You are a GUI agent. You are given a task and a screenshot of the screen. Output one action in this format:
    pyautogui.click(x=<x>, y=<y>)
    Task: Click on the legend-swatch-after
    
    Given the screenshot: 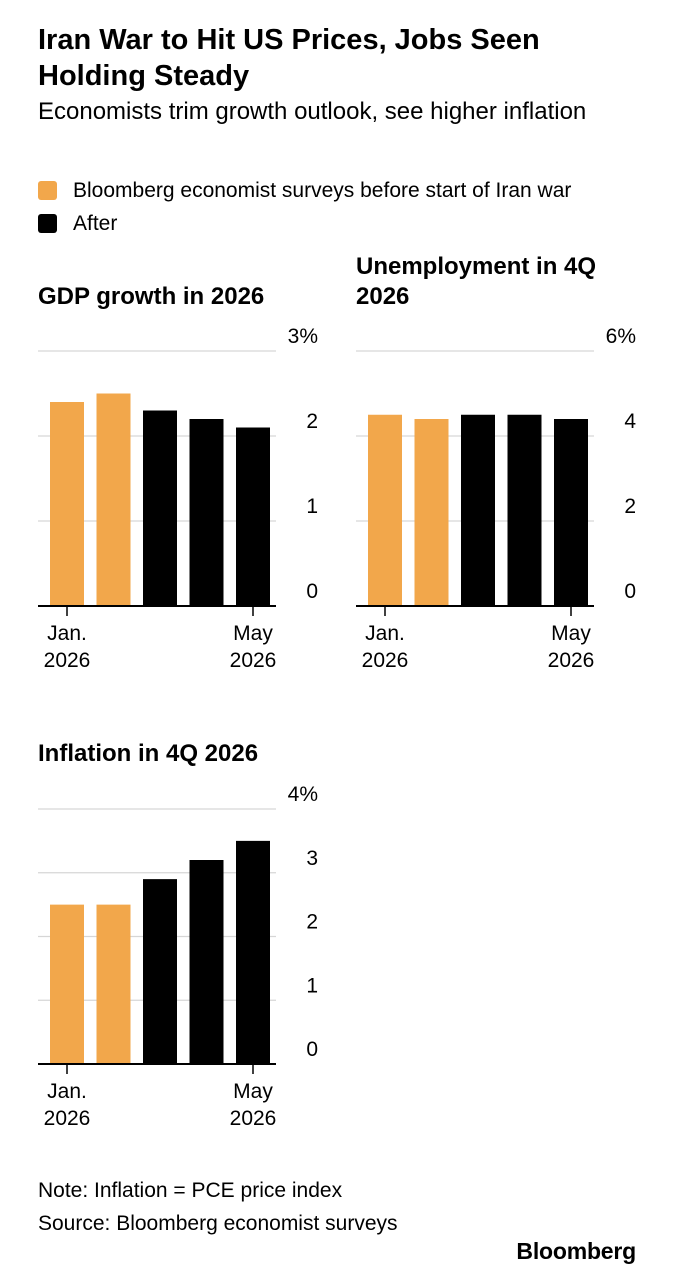 What is the action you would take?
    pyautogui.click(x=47, y=223)
    